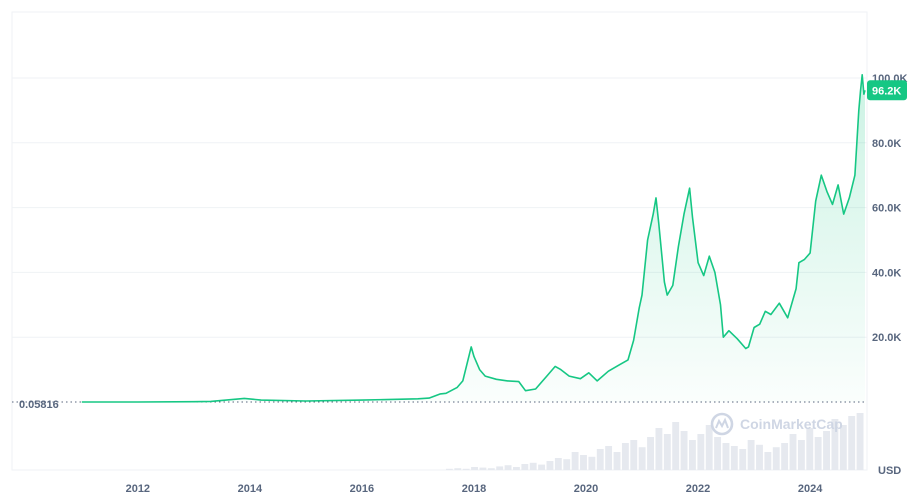 This screenshot has height=495, width=909. I want to click on current-price-badge: 96.2K, so click(887, 90).